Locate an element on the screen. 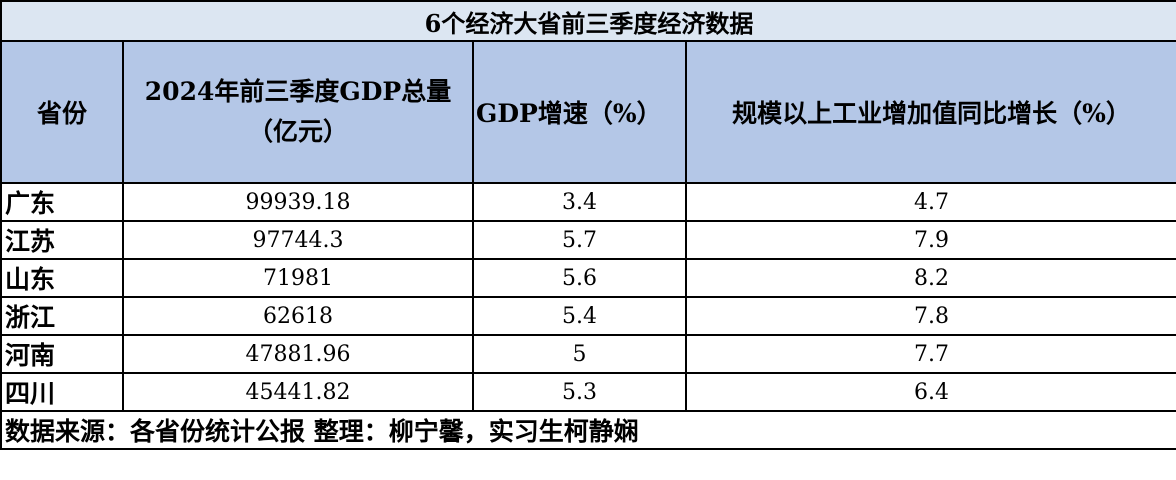 The width and height of the screenshot is (1176, 480). gdp-growth-cell: 5.7 is located at coordinates (579, 240).